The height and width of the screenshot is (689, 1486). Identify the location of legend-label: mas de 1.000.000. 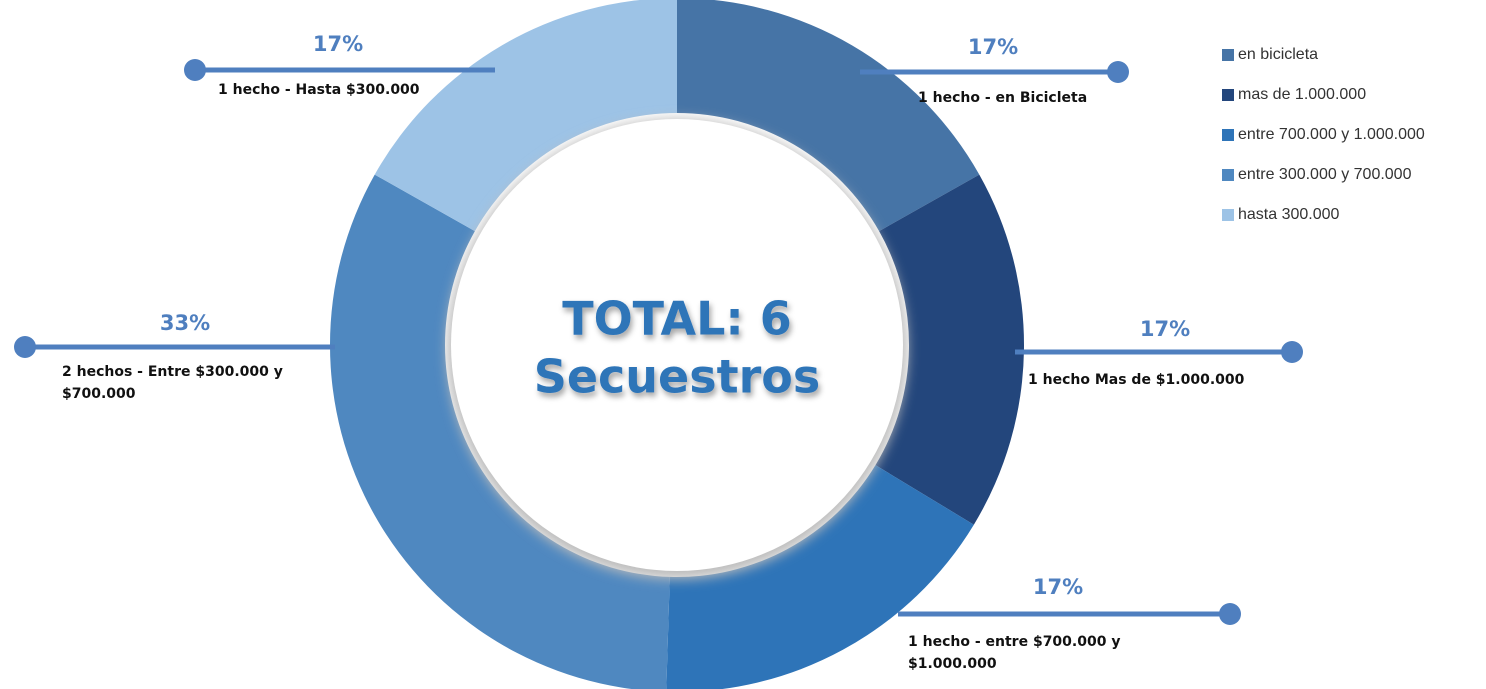
(1302, 94).